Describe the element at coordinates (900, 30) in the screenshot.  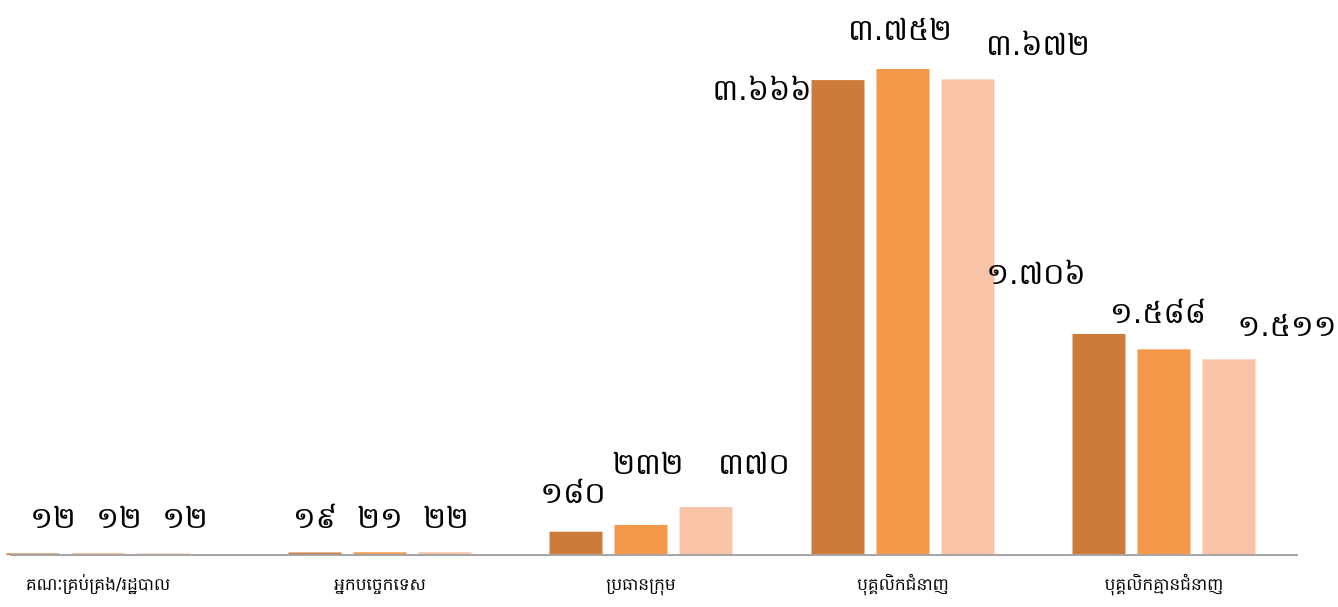
I see `data-label-s2-c4: ៣.៧៥២` at that location.